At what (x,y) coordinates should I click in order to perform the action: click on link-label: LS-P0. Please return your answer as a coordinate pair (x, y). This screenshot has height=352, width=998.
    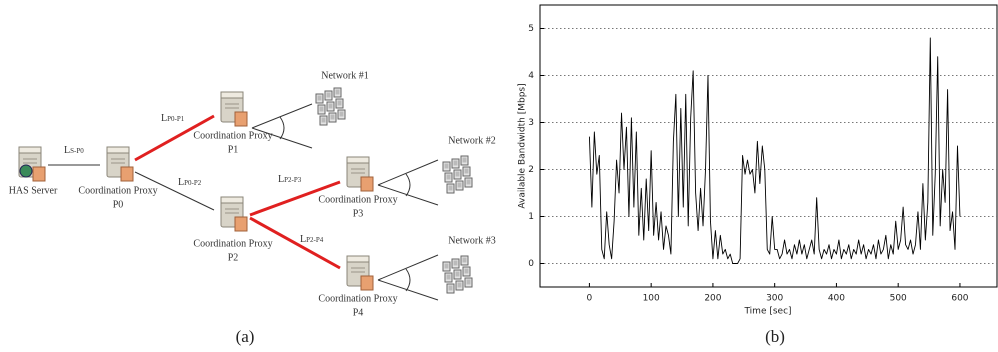
    Looking at the image, I should click on (74, 150).